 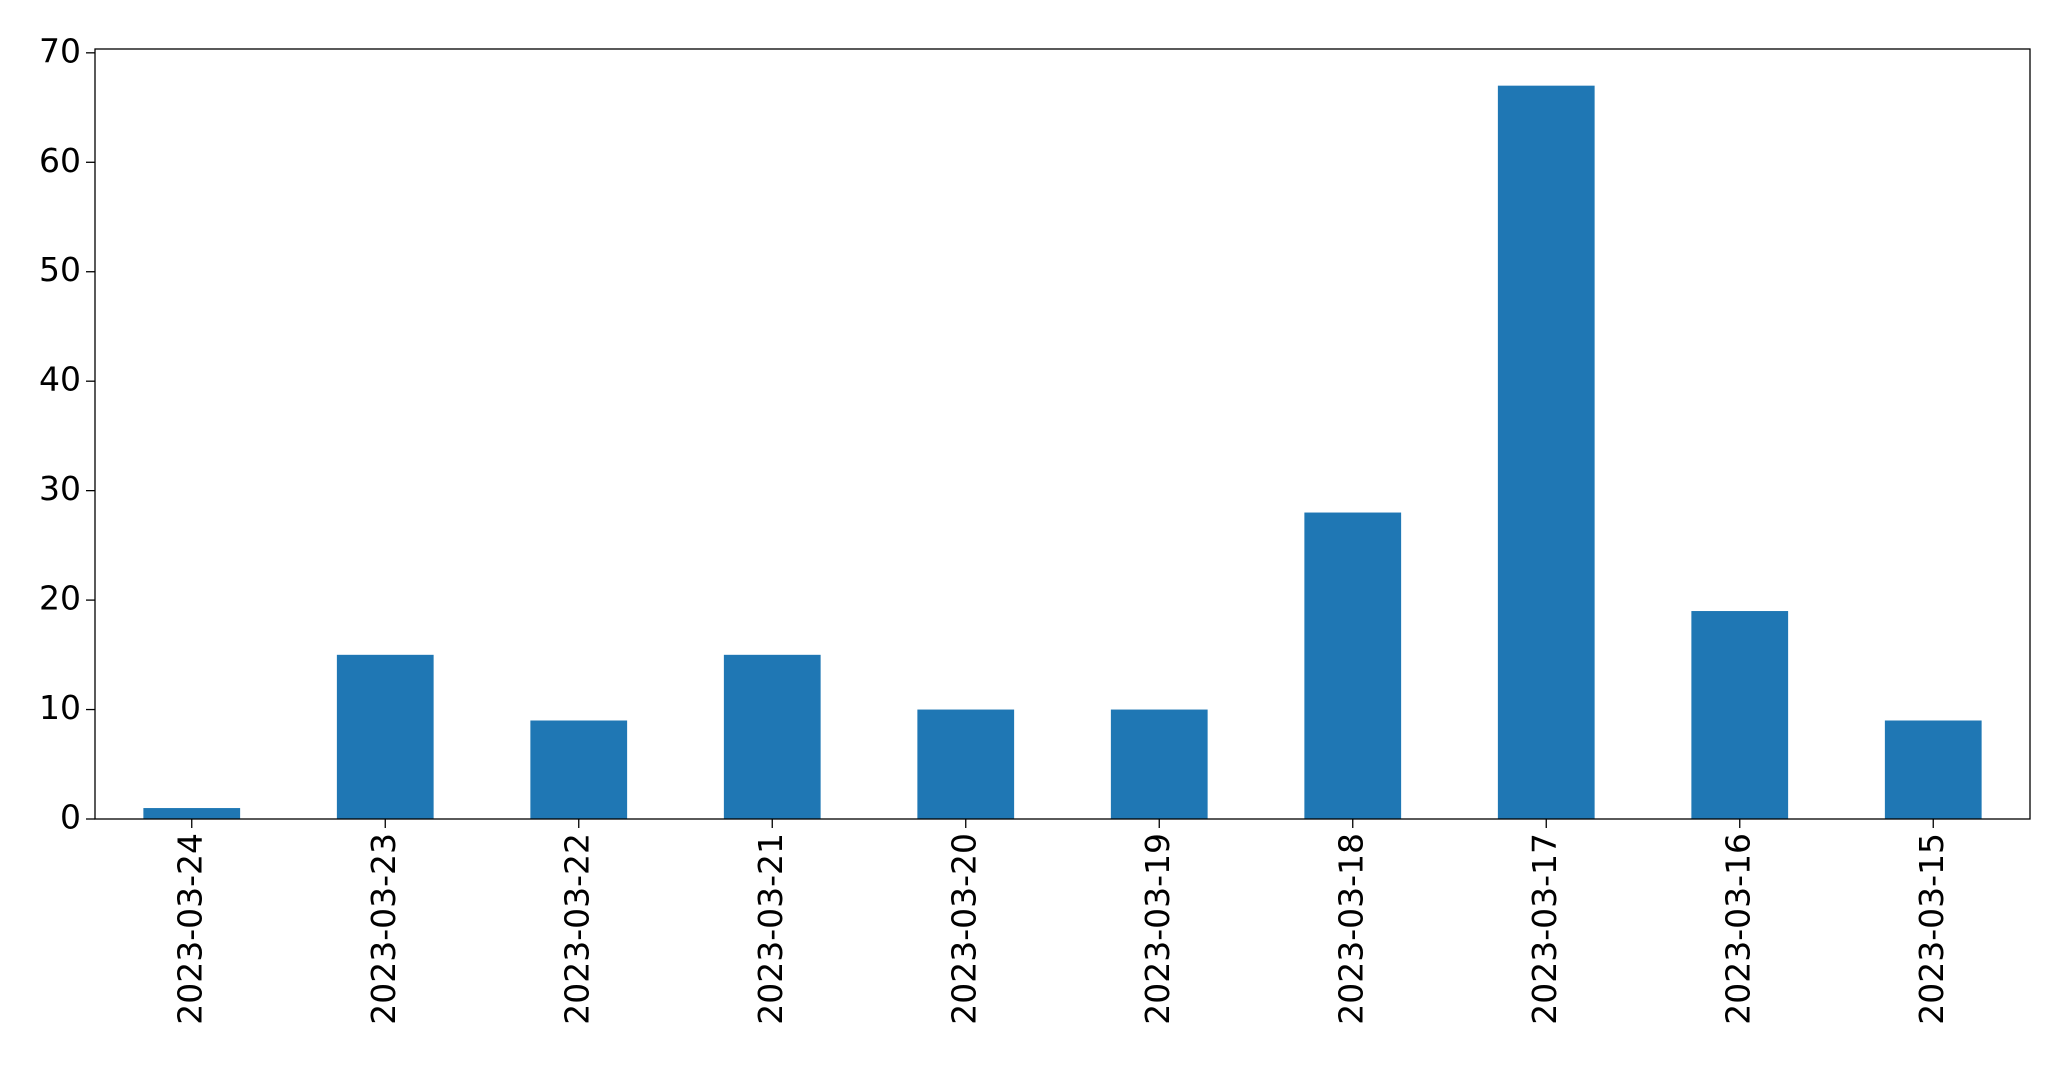 What do you see at coordinates (1737, 929) in the screenshot?
I see `x-tick-label: 2023-03-16` at bounding box center [1737, 929].